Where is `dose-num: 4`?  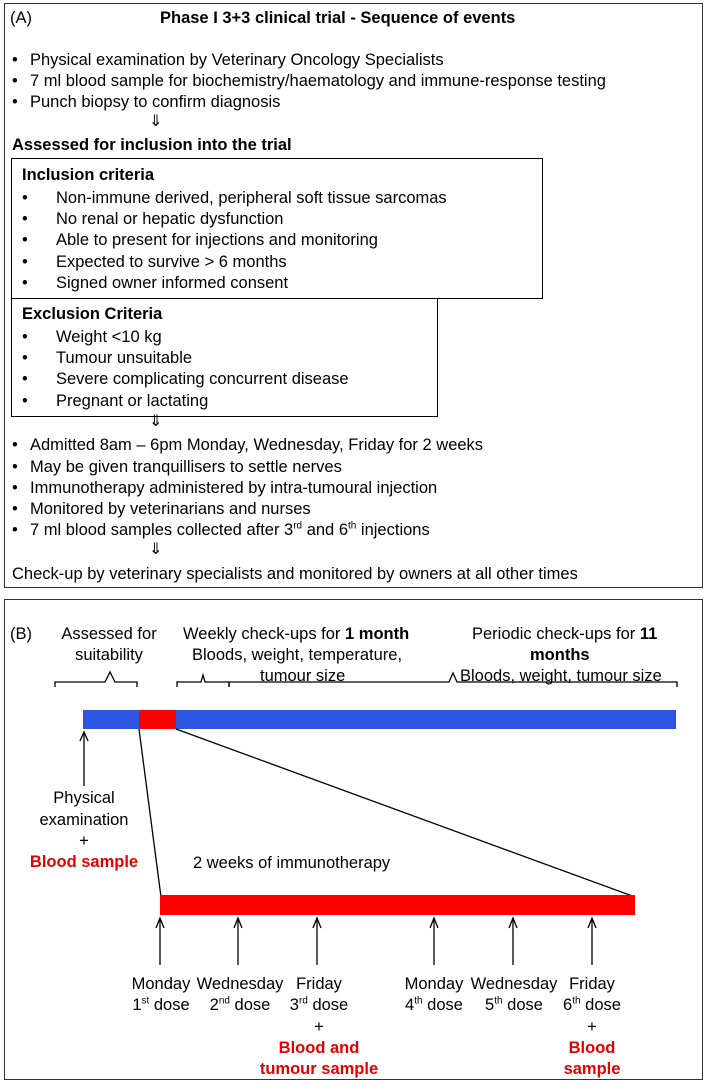 dose-num: 4 is located at coordinates (410, 1005).